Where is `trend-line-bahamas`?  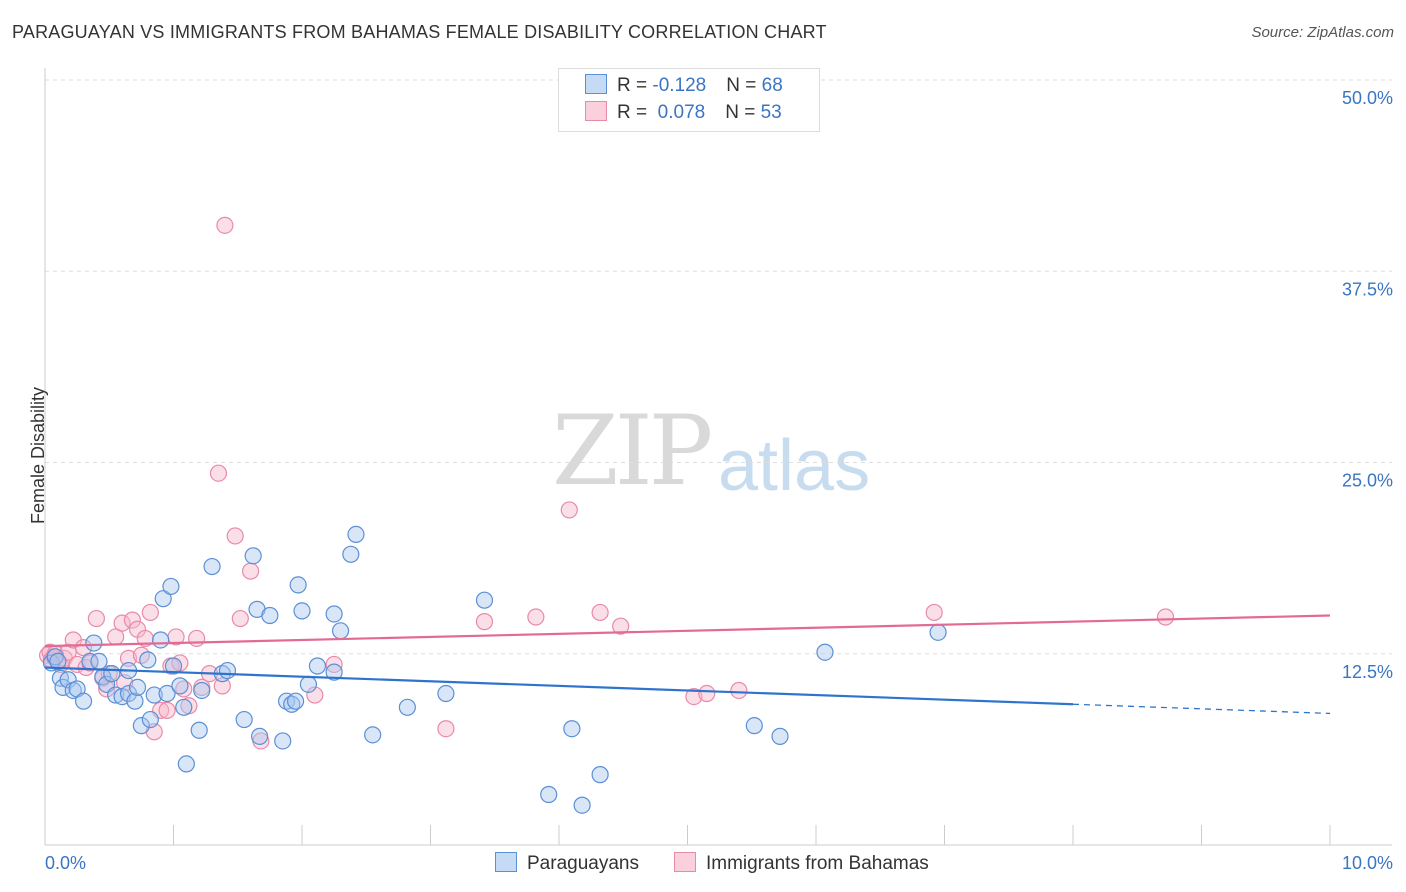 trend-line-bahamas is located at coordinates (687, 631).